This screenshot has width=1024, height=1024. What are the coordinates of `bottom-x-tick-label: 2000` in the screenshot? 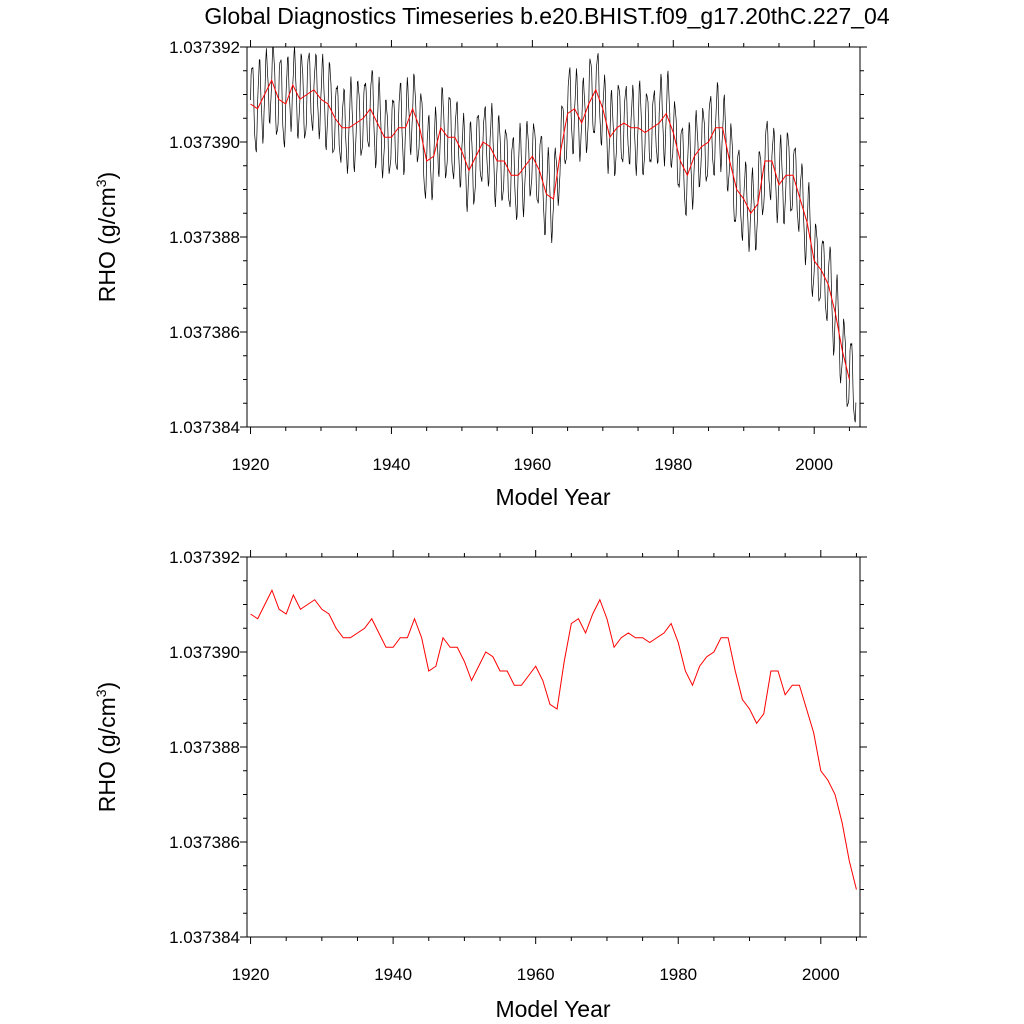 It's located at (821, 974).